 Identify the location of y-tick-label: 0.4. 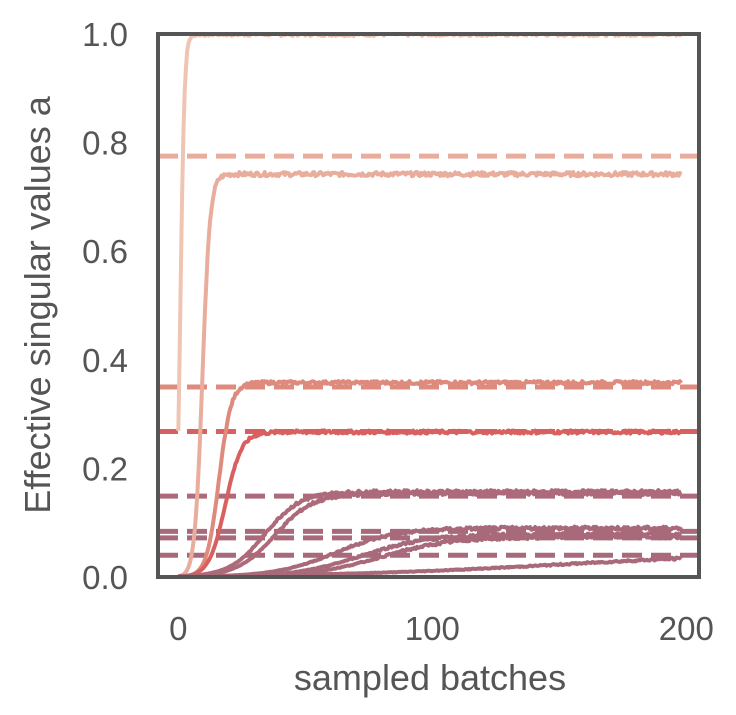
(105, 360).